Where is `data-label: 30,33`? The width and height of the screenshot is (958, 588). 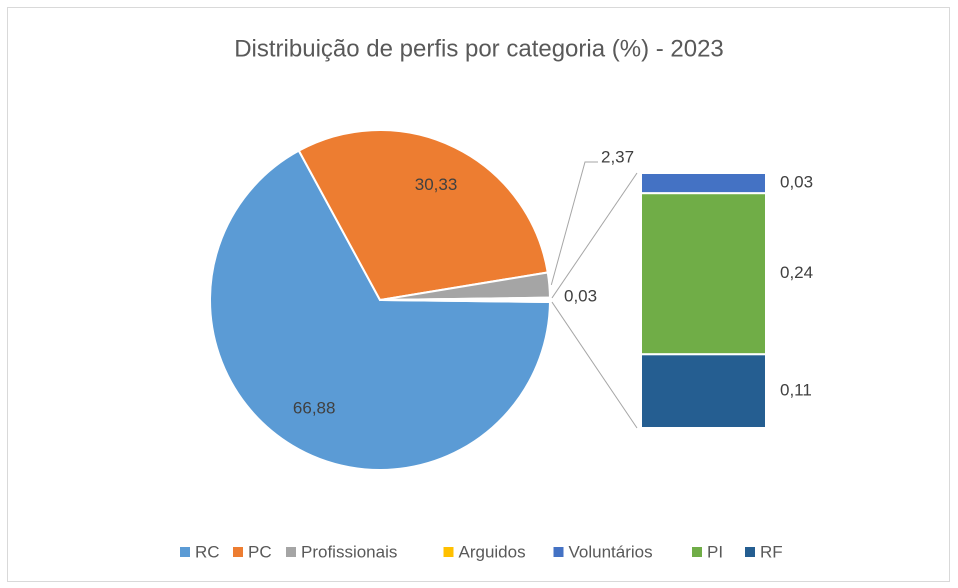 data-label: 30,33 is located at coordinates (436, 184).